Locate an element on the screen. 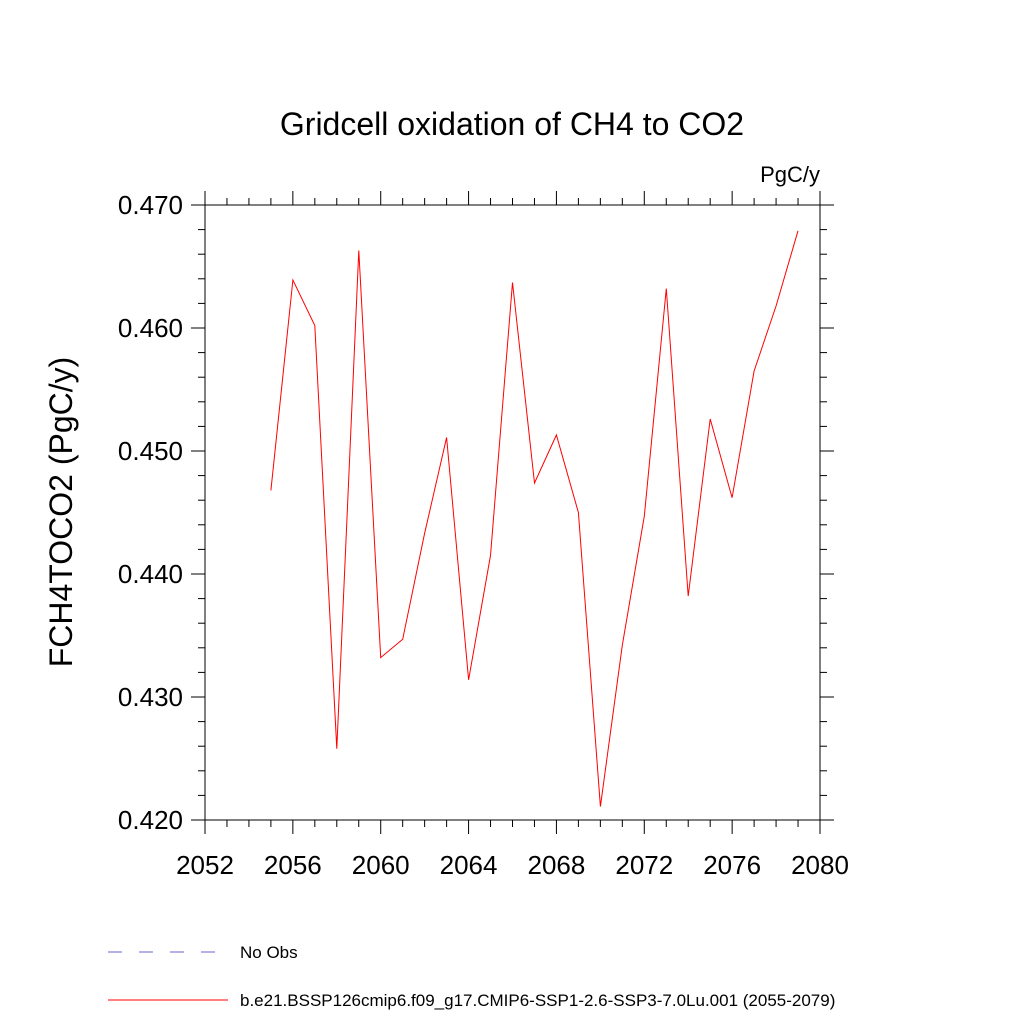  x-tick-label: 2052 is located at coordinates (205, 865).